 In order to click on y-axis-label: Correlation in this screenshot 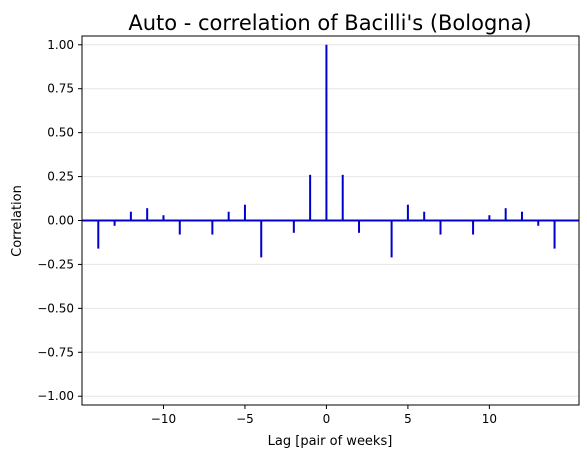, I will do `click(17, 221)`.